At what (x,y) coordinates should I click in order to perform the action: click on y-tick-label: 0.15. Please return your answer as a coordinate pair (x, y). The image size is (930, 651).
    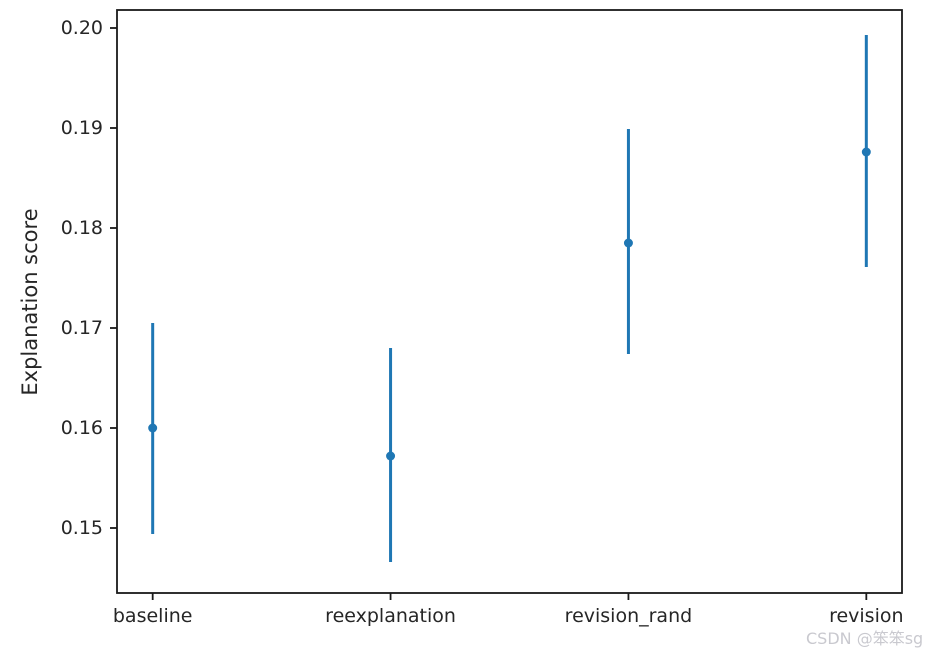
    Looking at the image, I should click on (82, 528).